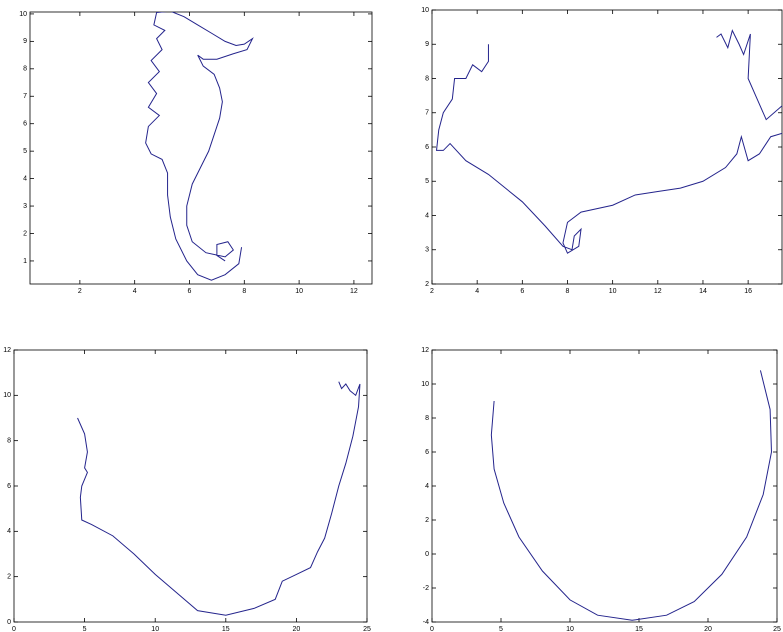  I want to click on y-tick-label: 1, so click(25, 261).